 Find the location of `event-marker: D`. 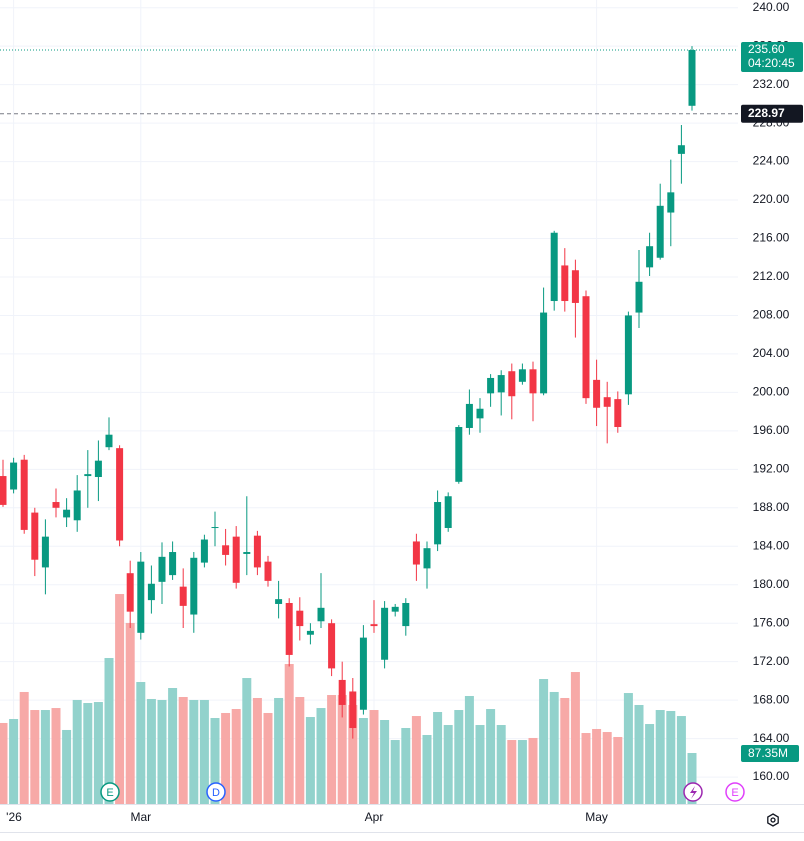

event-marker: D is located at coordinates (216, 792).